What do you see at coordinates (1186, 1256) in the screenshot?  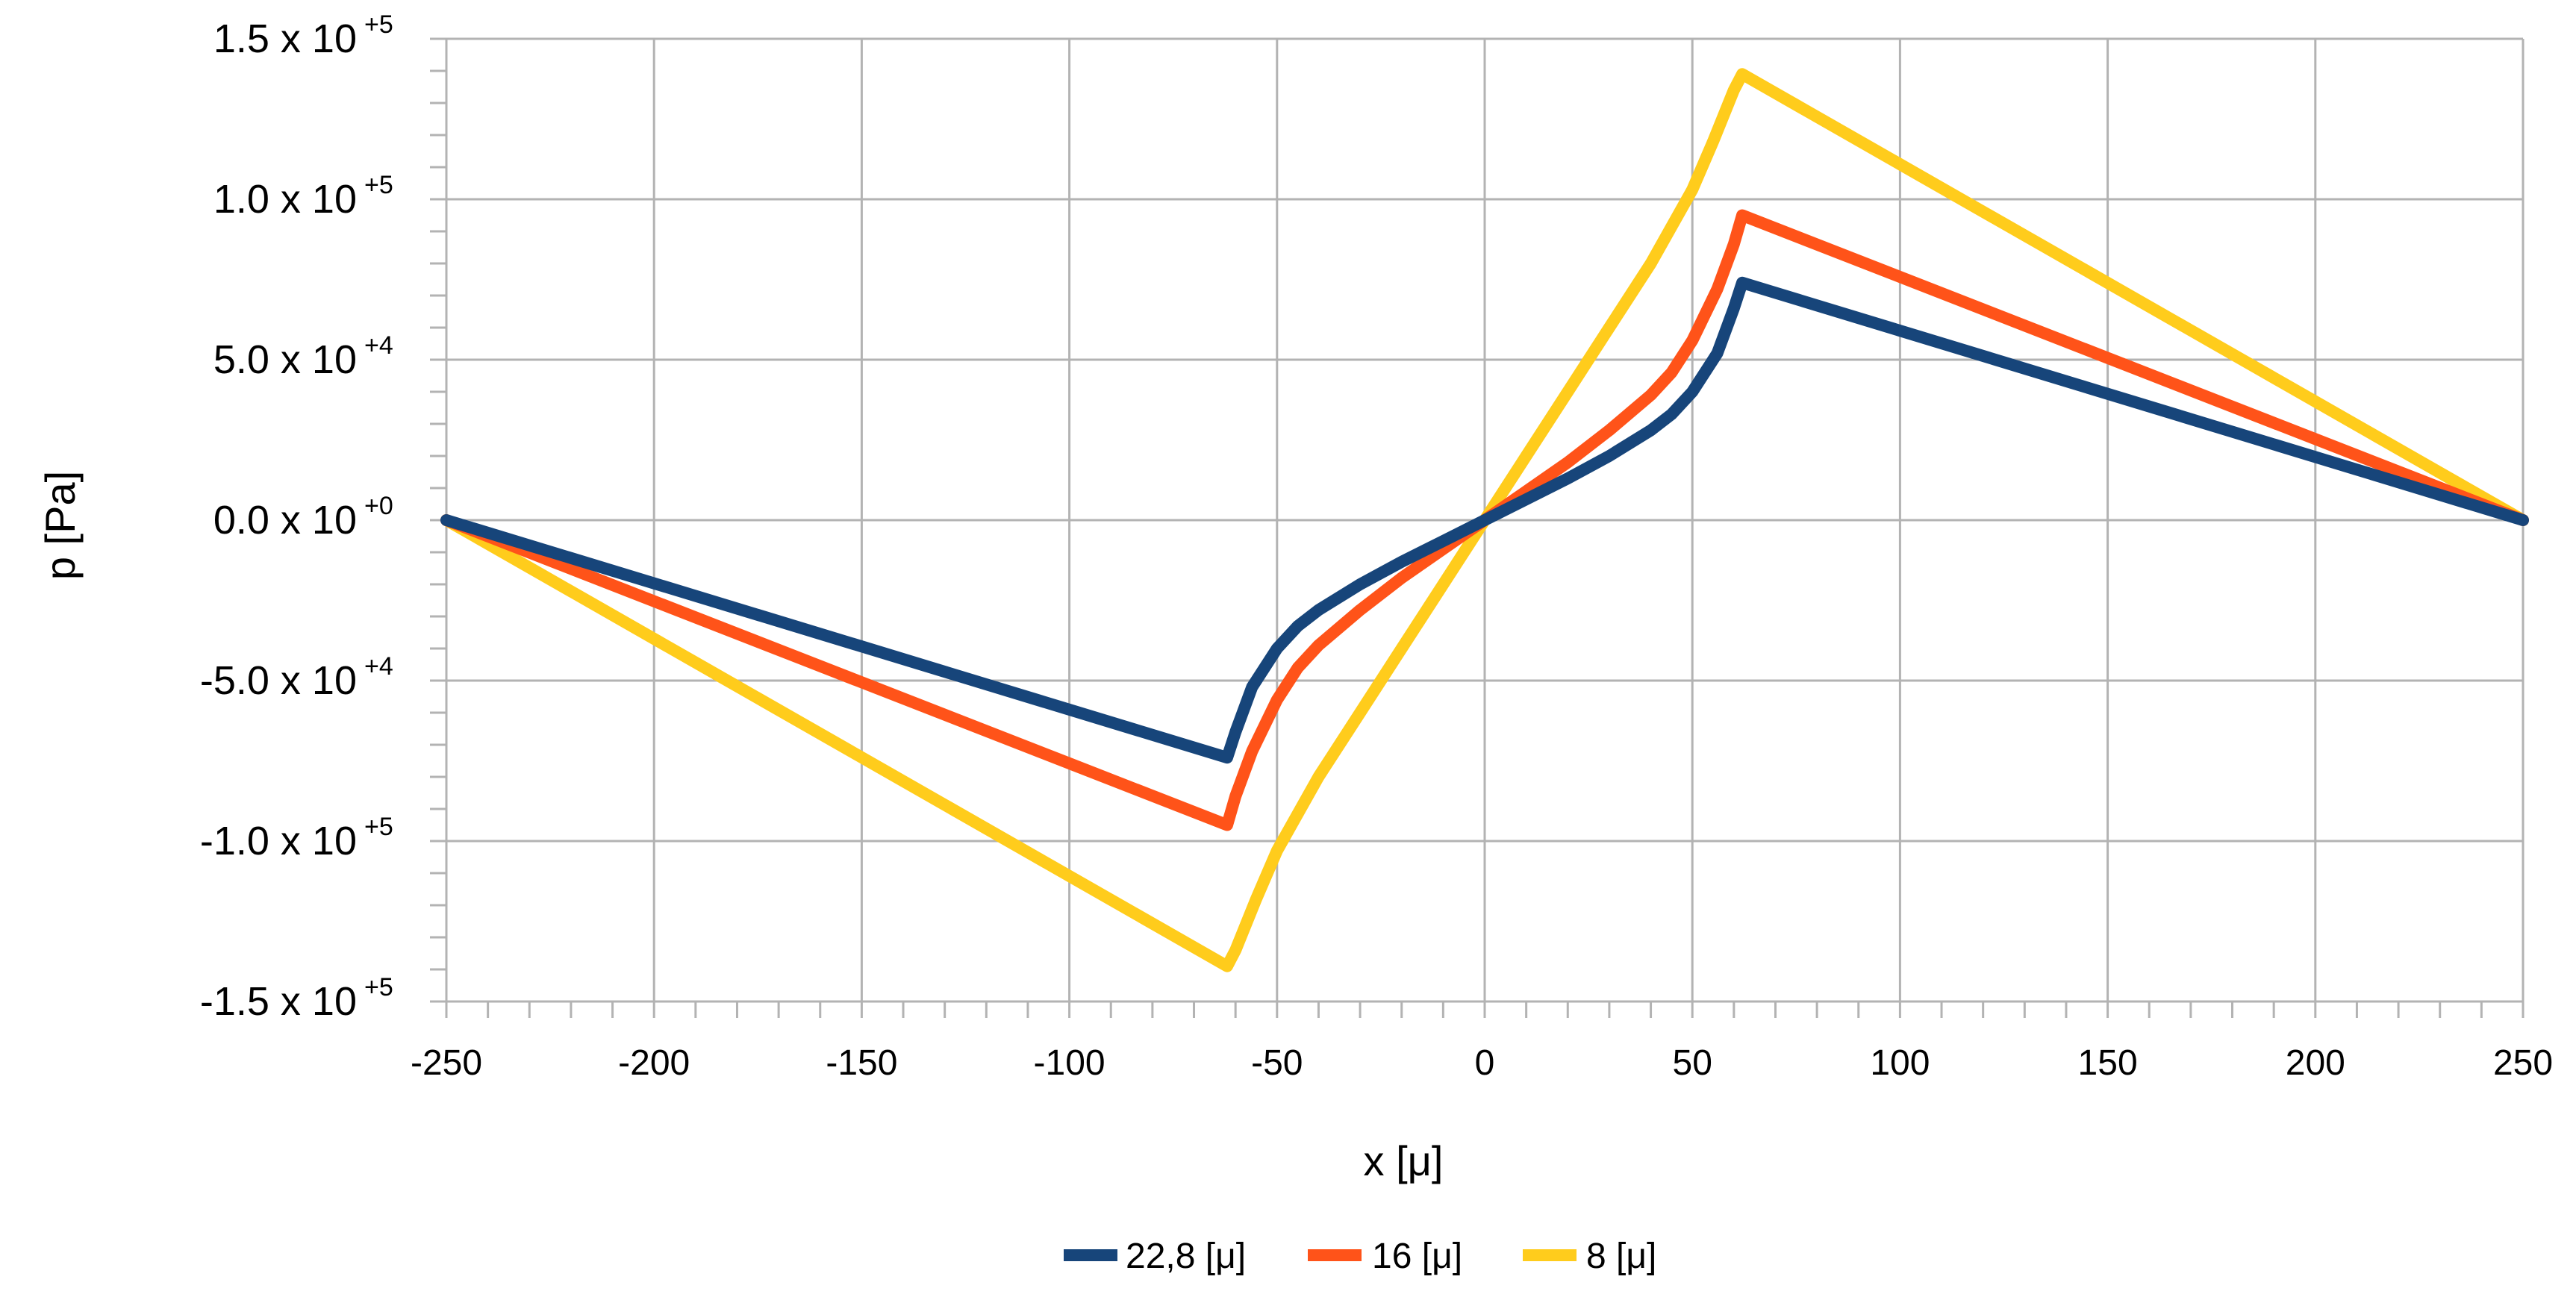 I see `legend-label-1: 22,8 [μ]` at bounding box center [1186, 1256].